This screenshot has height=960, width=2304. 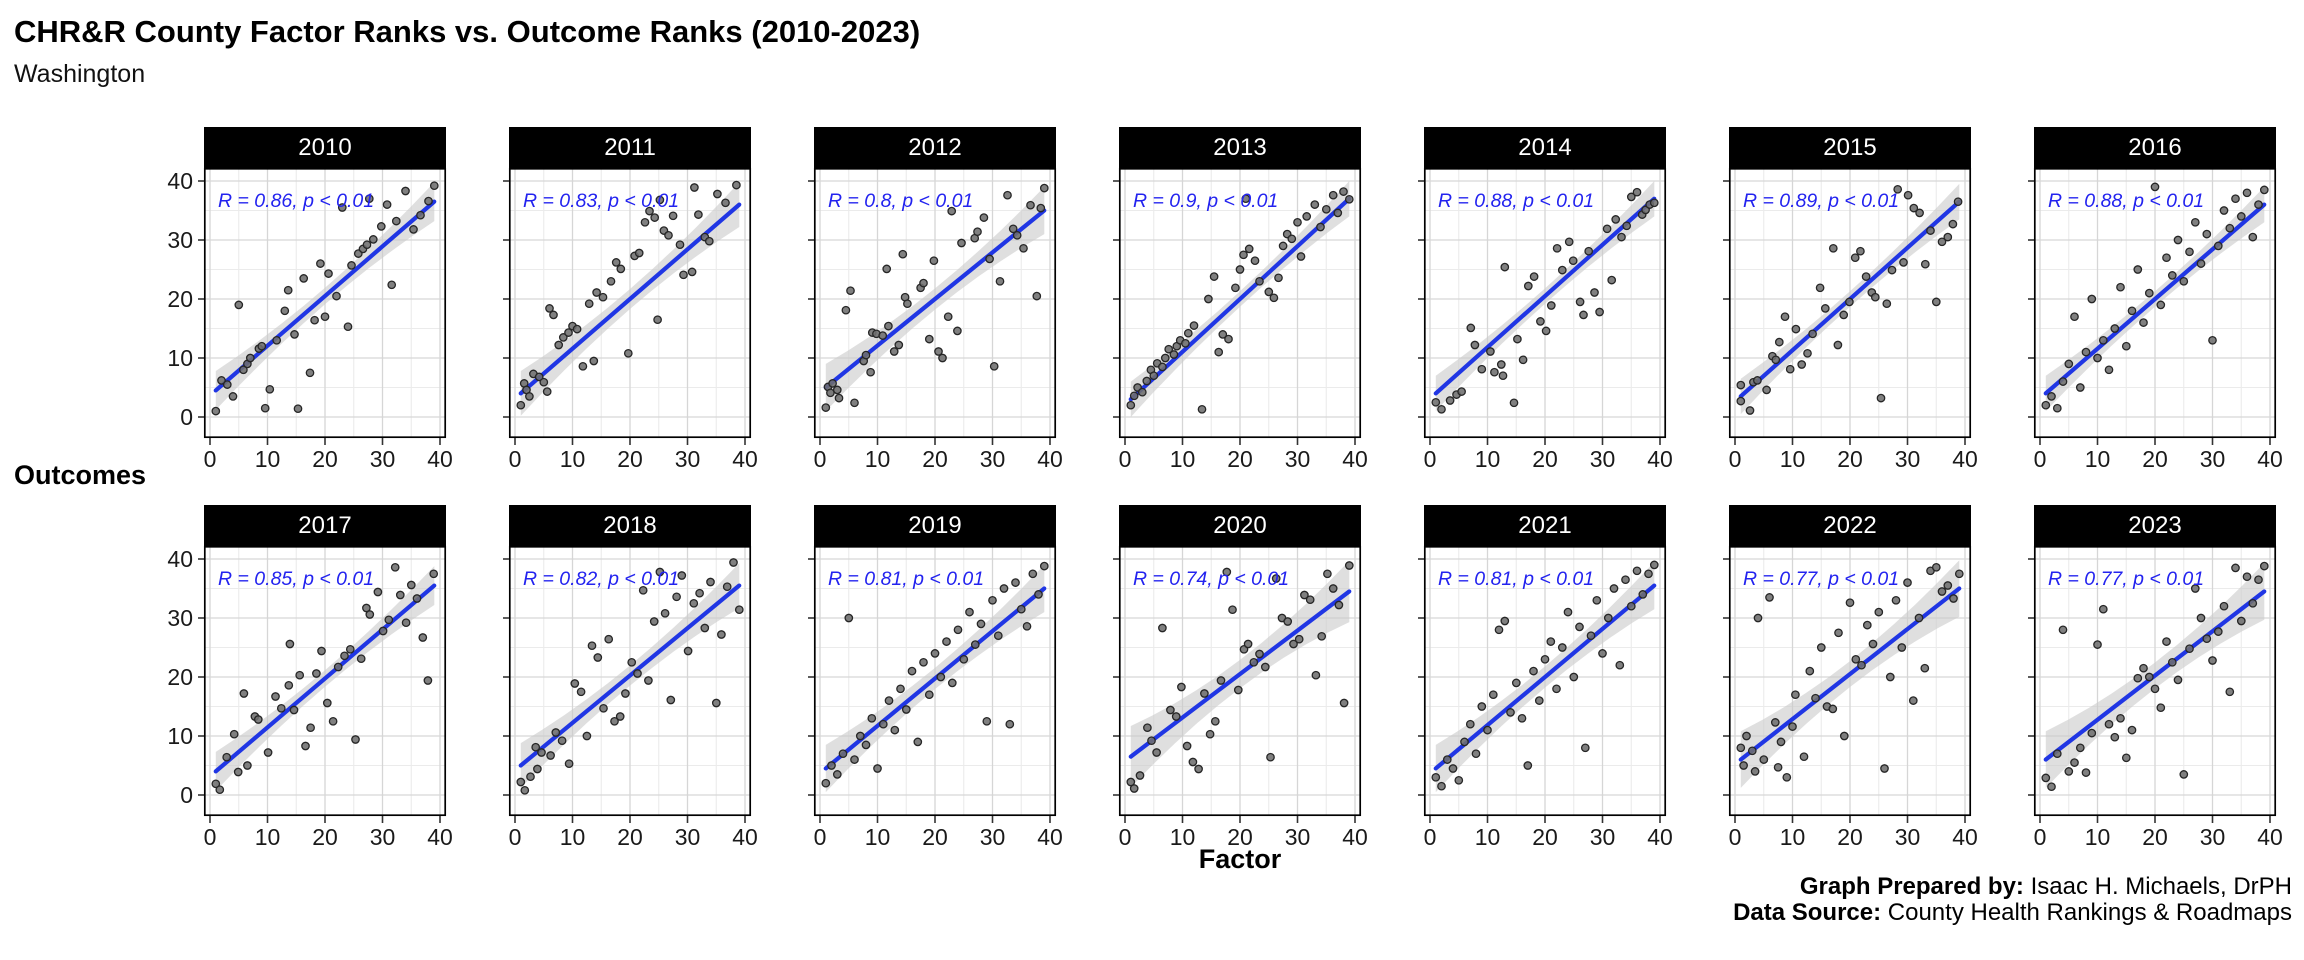 I want to click on facet-panel-2022: 2022 0 10 20 30 40 R = 0.77, p < 0.01, so click(x=1850, y=677).